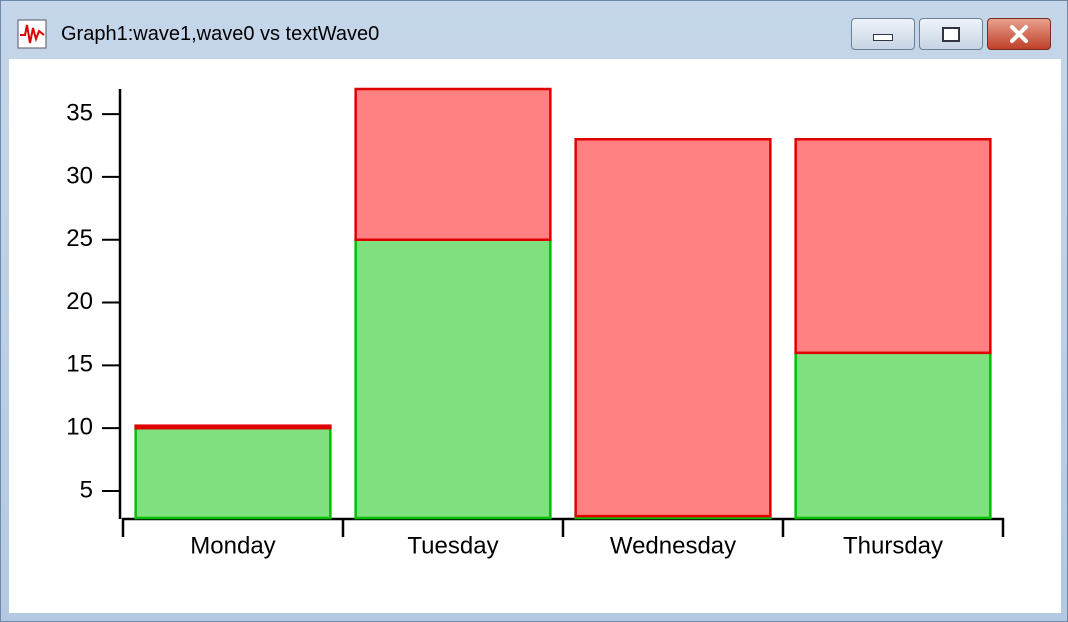  What do you see at coordinates (79, 175) in the screenshot?
I see `y-tick-label: 30` at bounding box center [79, 175].